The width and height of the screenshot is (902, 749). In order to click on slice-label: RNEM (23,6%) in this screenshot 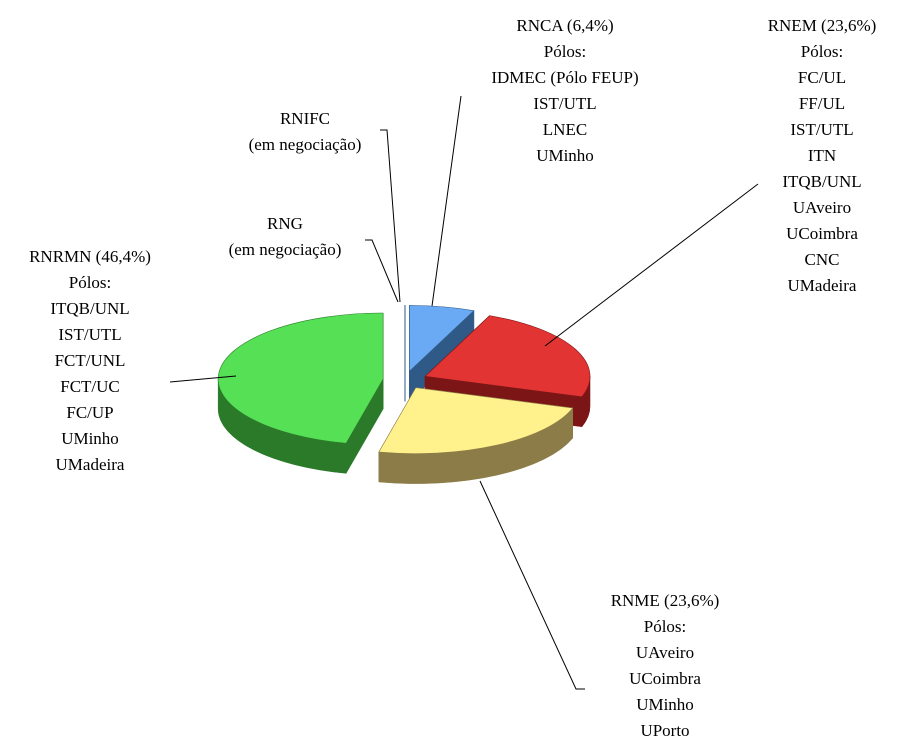, I will do `click(822, 25)`.